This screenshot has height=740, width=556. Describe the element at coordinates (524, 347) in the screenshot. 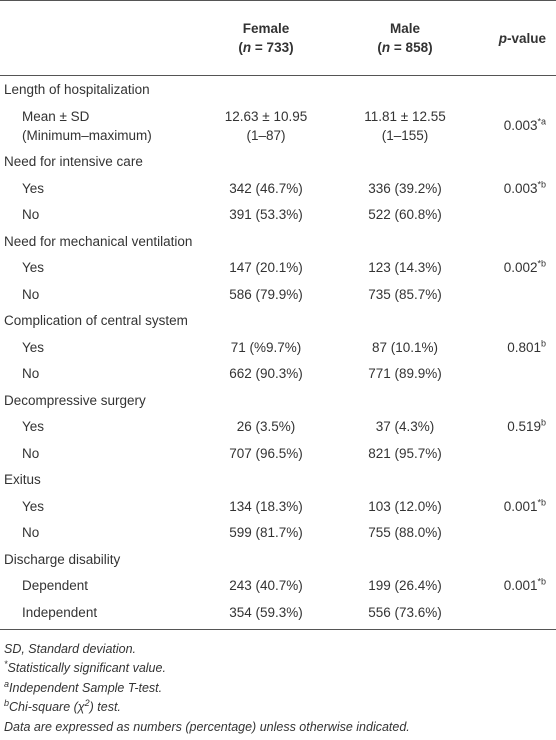

I see `p-value: 0.801` at that location.